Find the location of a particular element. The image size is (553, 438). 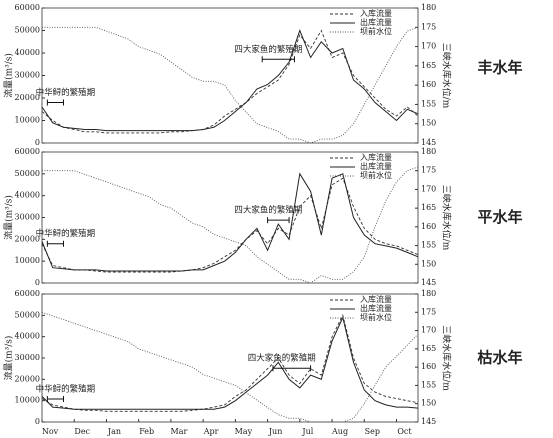

panel-title: 枯水年 is located at coordinates (499, 358).